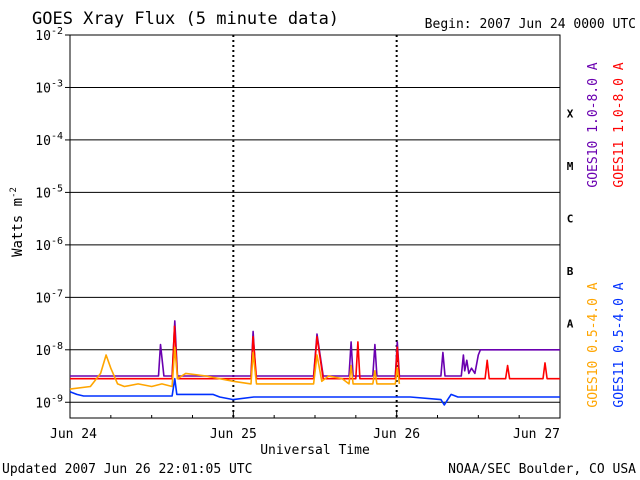 The width and height of the screenshot is (640, 480). I want to click on series-lines, so click(314, 363).